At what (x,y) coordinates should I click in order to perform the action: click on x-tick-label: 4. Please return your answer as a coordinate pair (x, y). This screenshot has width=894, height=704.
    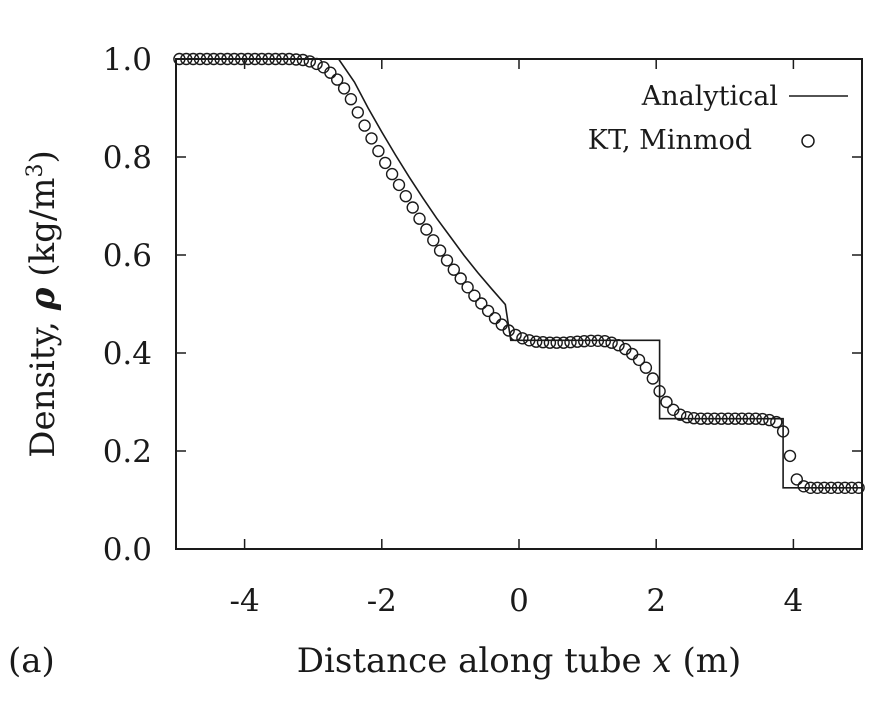
    Looking at the image, I should click on (794, 601).